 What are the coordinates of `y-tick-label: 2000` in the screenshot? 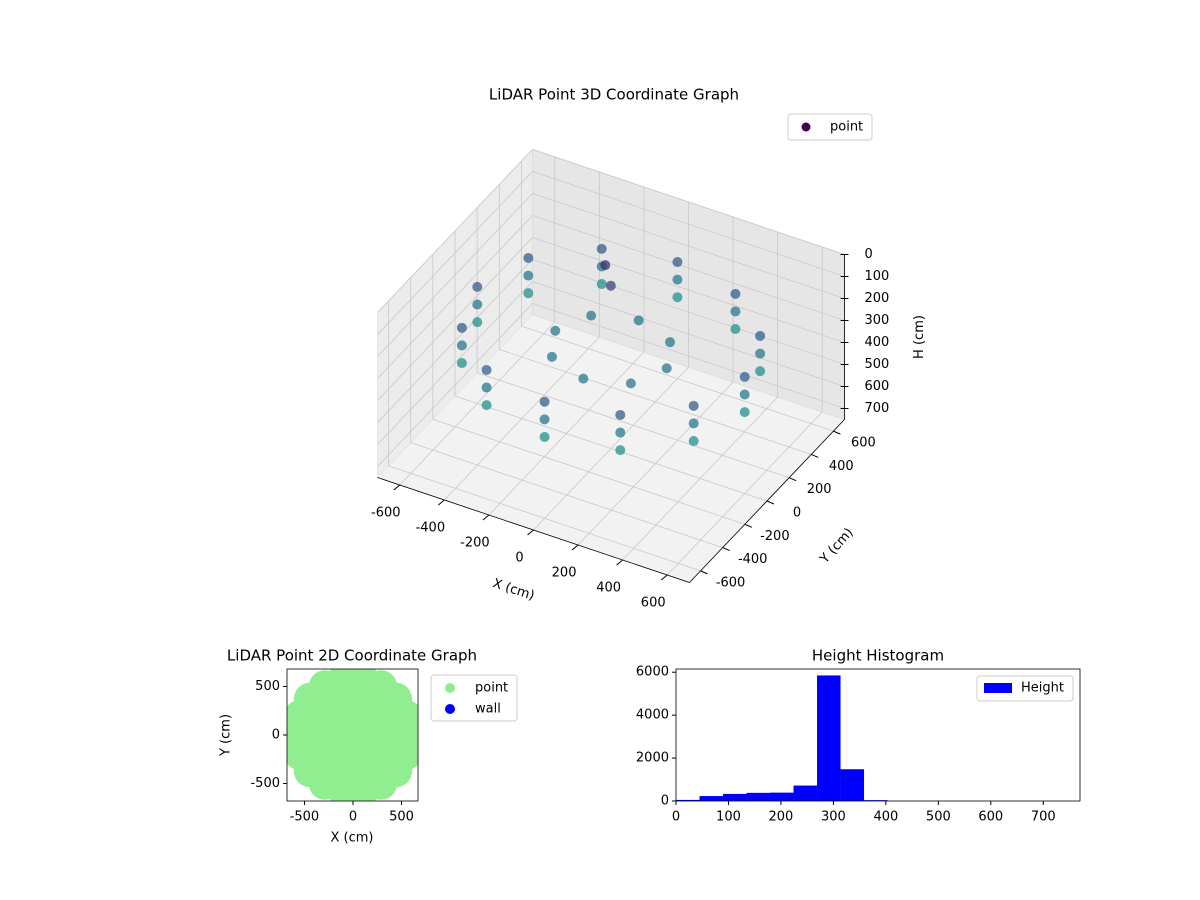 It's located at (652, 758).